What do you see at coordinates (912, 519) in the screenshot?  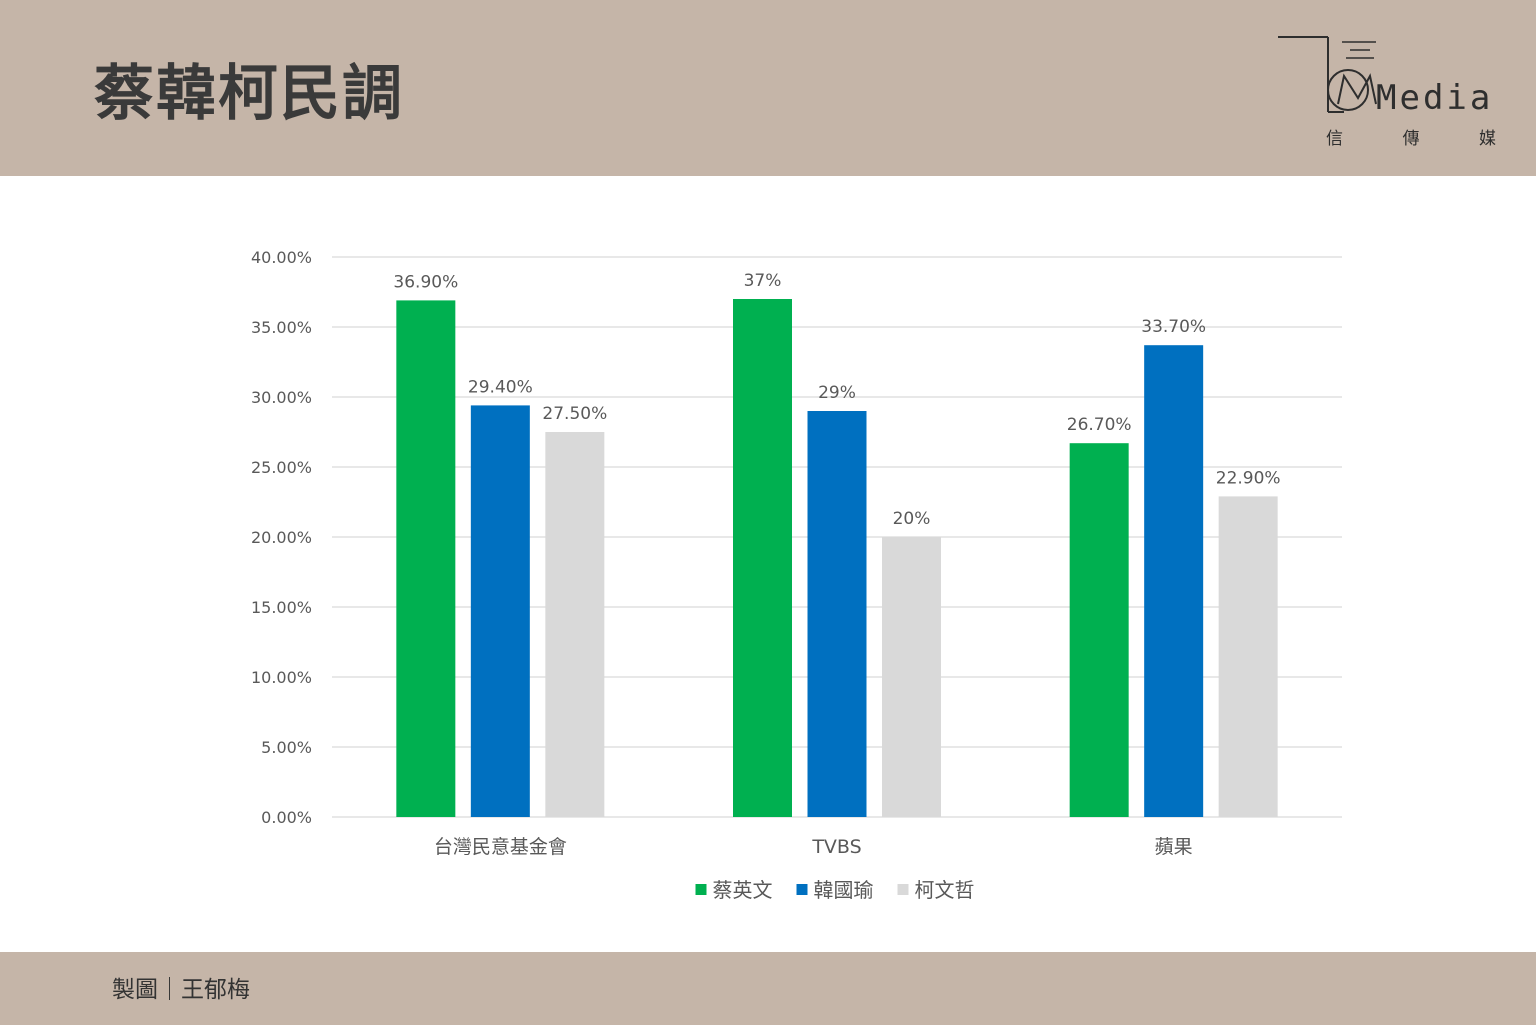 I see `data-label: 20%` at bounding box center [912, 519].